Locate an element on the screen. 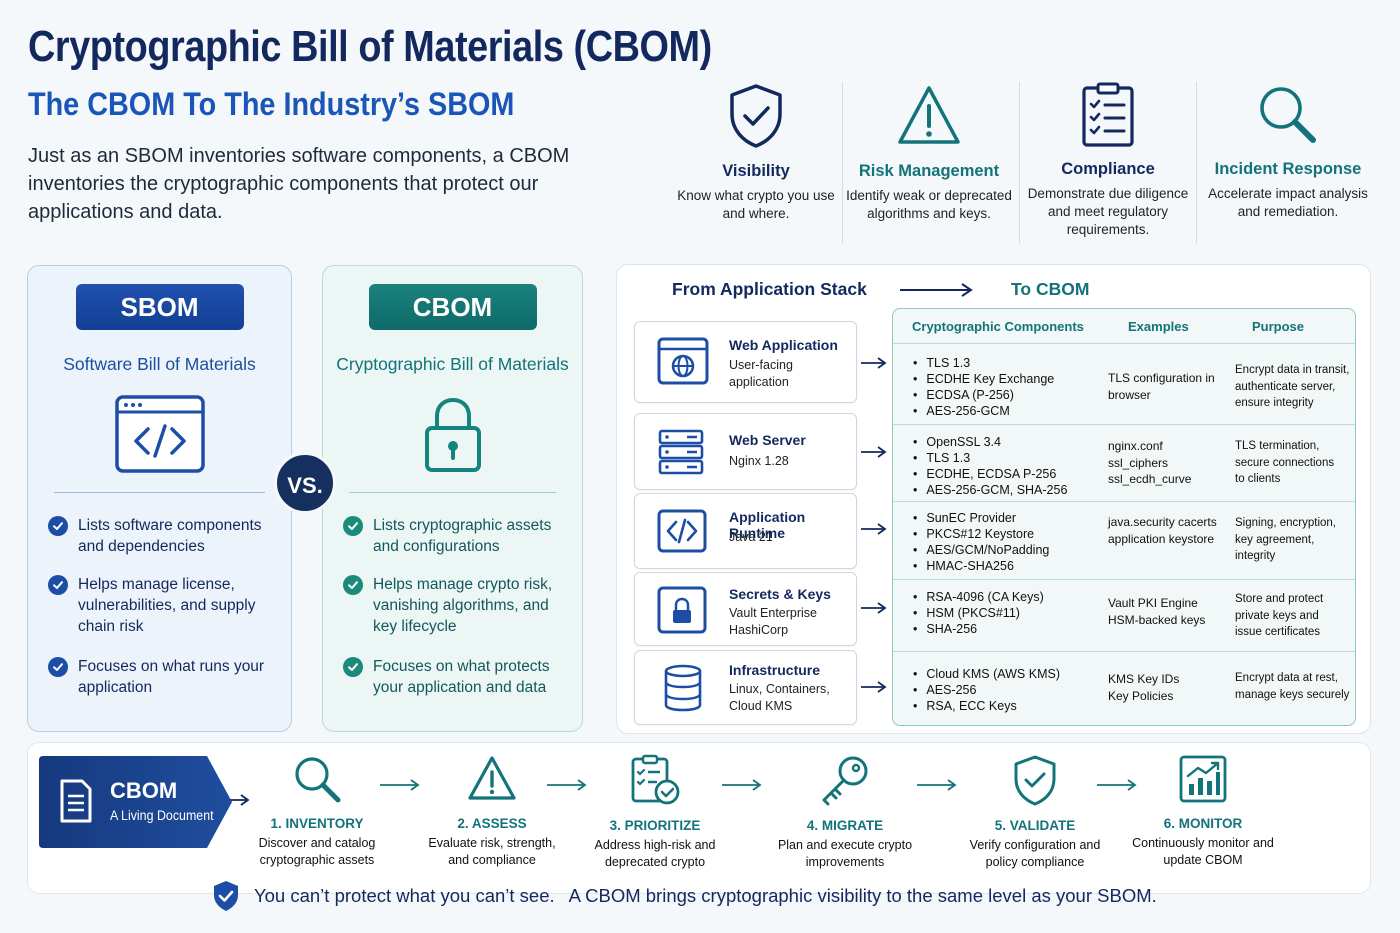 The width and height of the screenshot is (1400, 933). step-title: 4. MIGRATE is located at coordinates (845, 825).